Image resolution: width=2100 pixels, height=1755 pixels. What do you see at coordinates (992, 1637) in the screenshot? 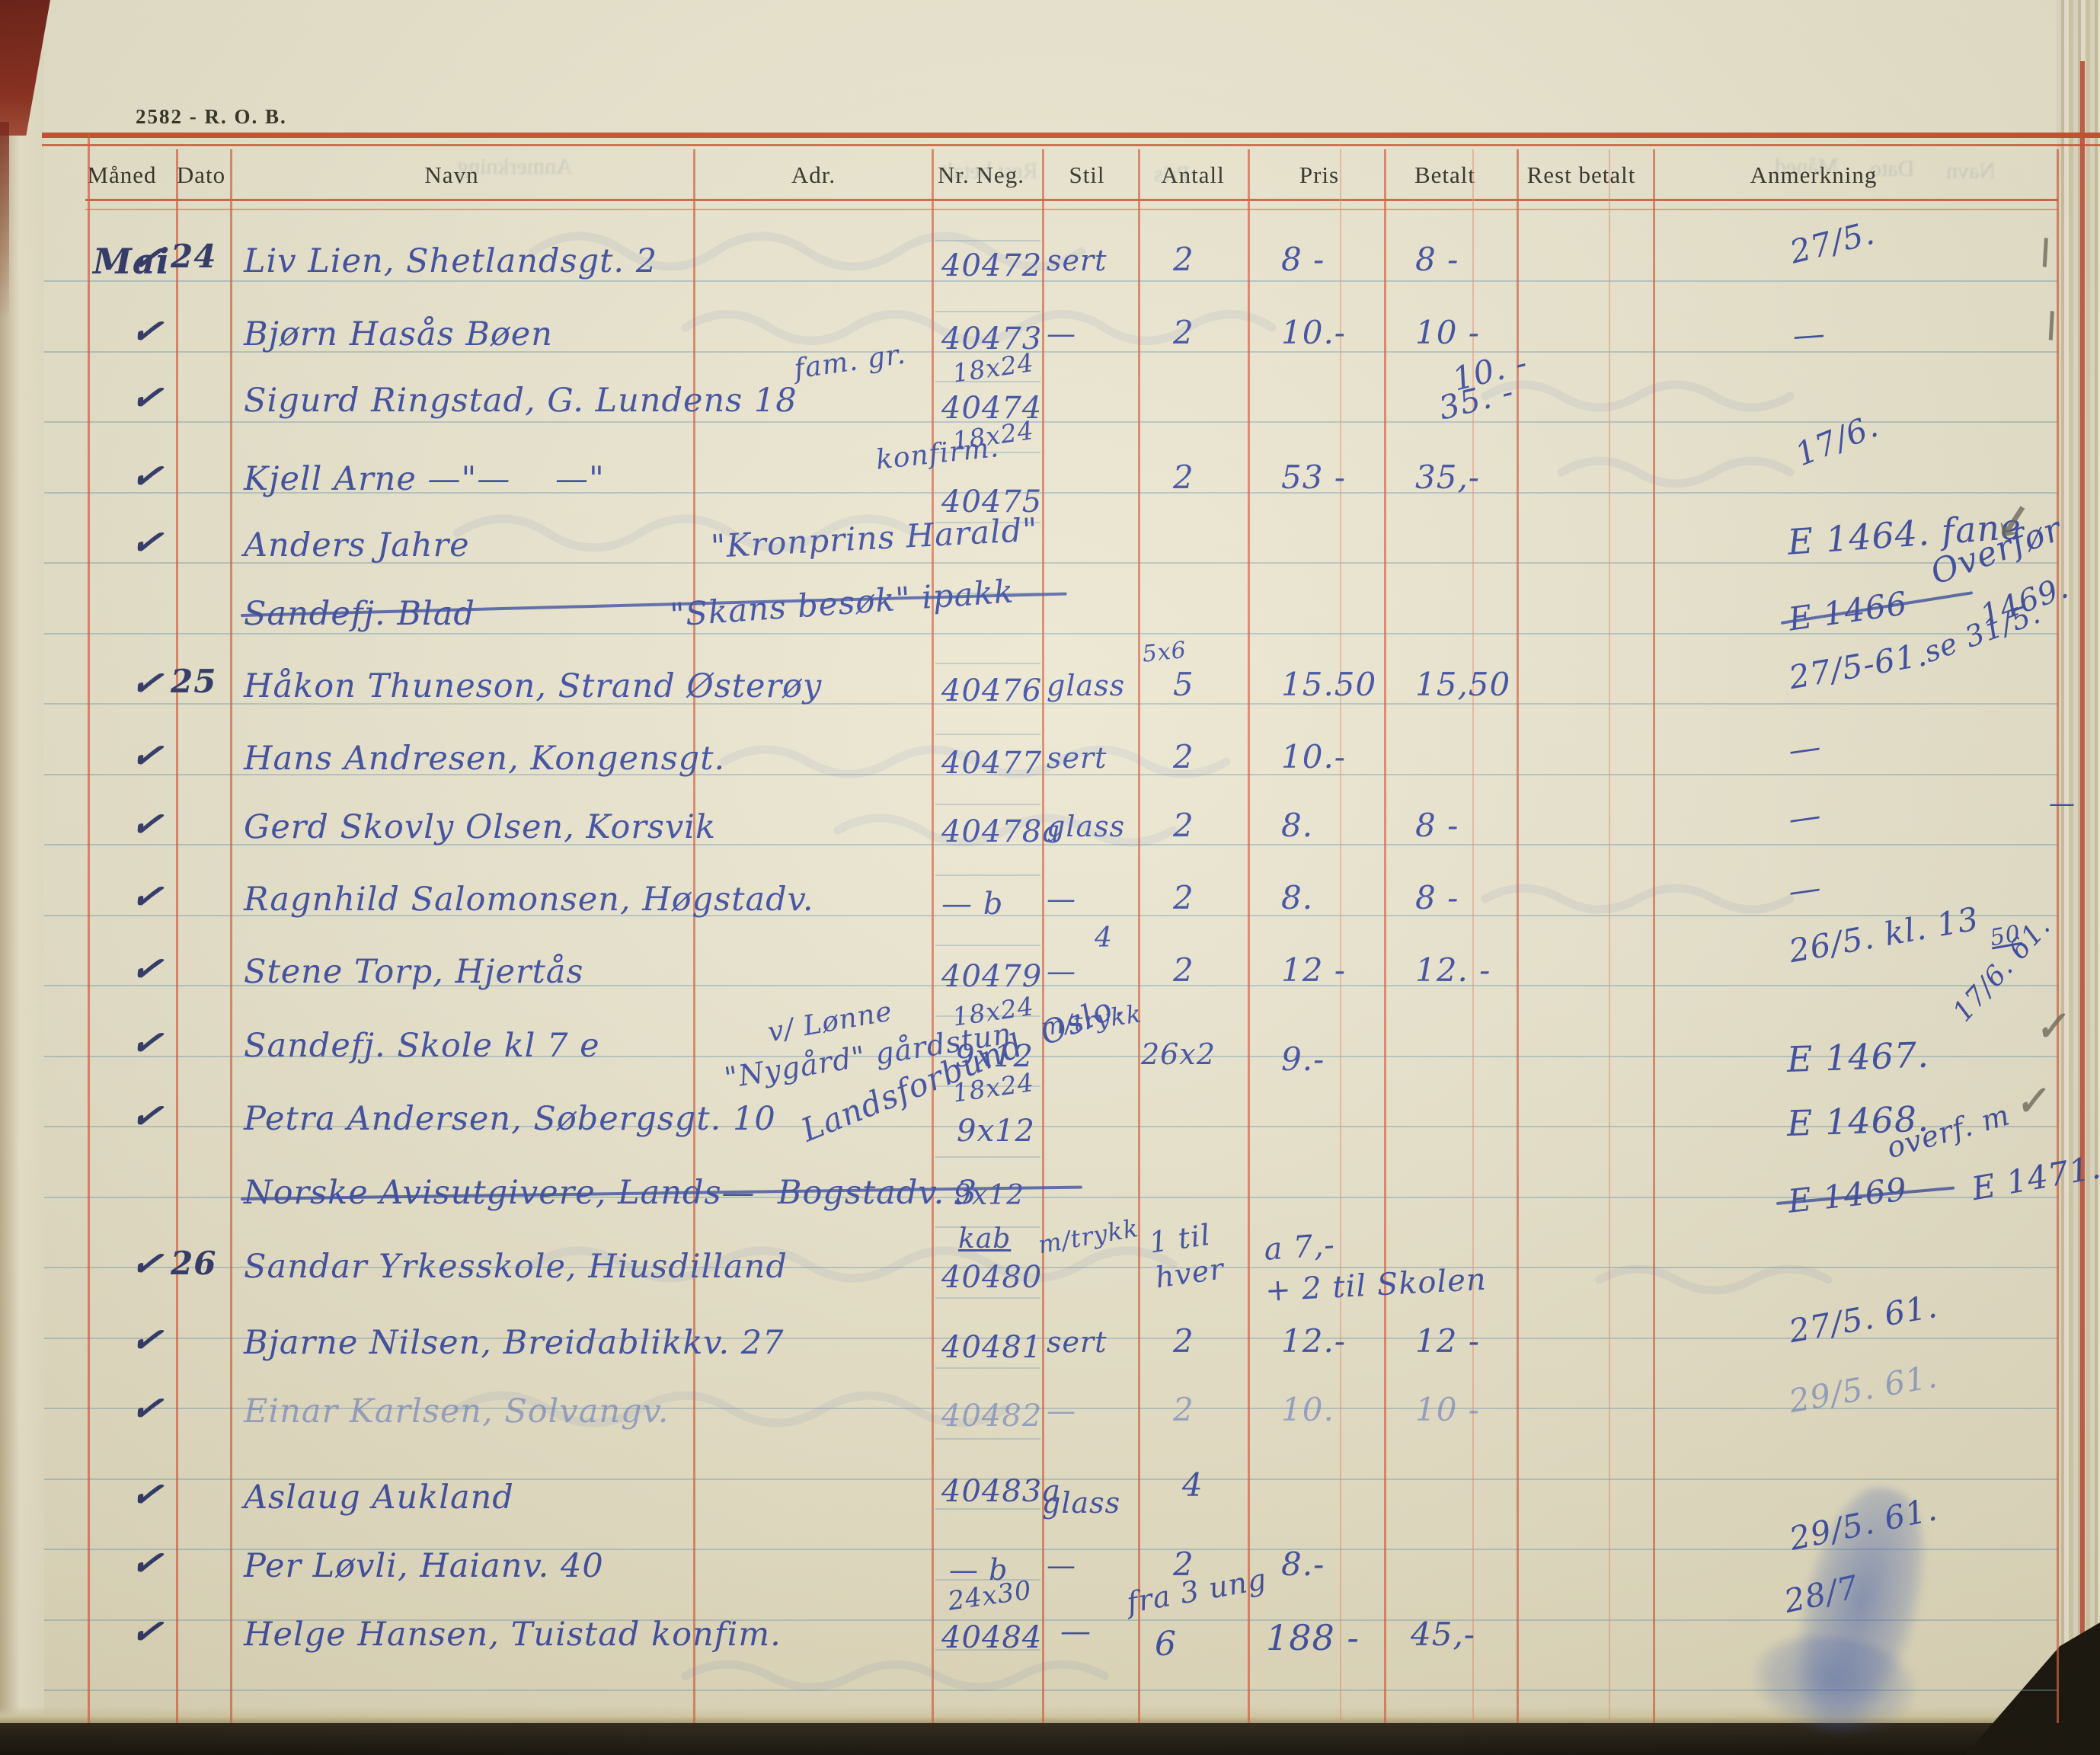
I see `cell-nr: 40484` at bounding box center [992, 1637].